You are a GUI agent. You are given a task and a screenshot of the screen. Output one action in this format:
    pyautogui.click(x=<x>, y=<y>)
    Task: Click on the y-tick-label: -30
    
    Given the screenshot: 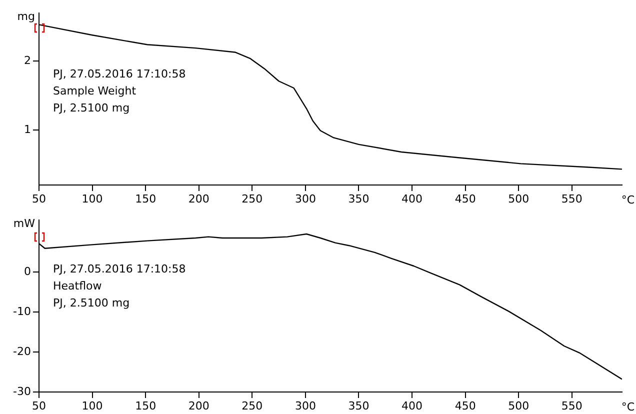 What is the action you would take?
    pyautogui.click(x=22, y=391)
    